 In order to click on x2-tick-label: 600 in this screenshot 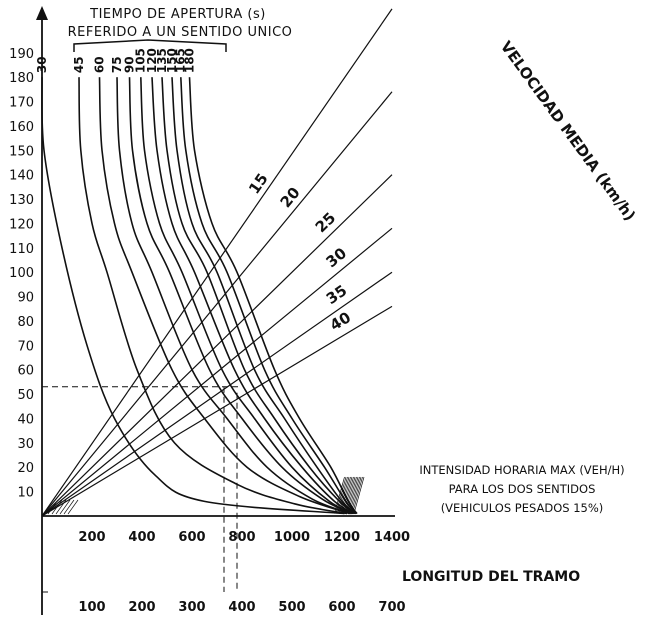, I will do `click(341, 607)`.